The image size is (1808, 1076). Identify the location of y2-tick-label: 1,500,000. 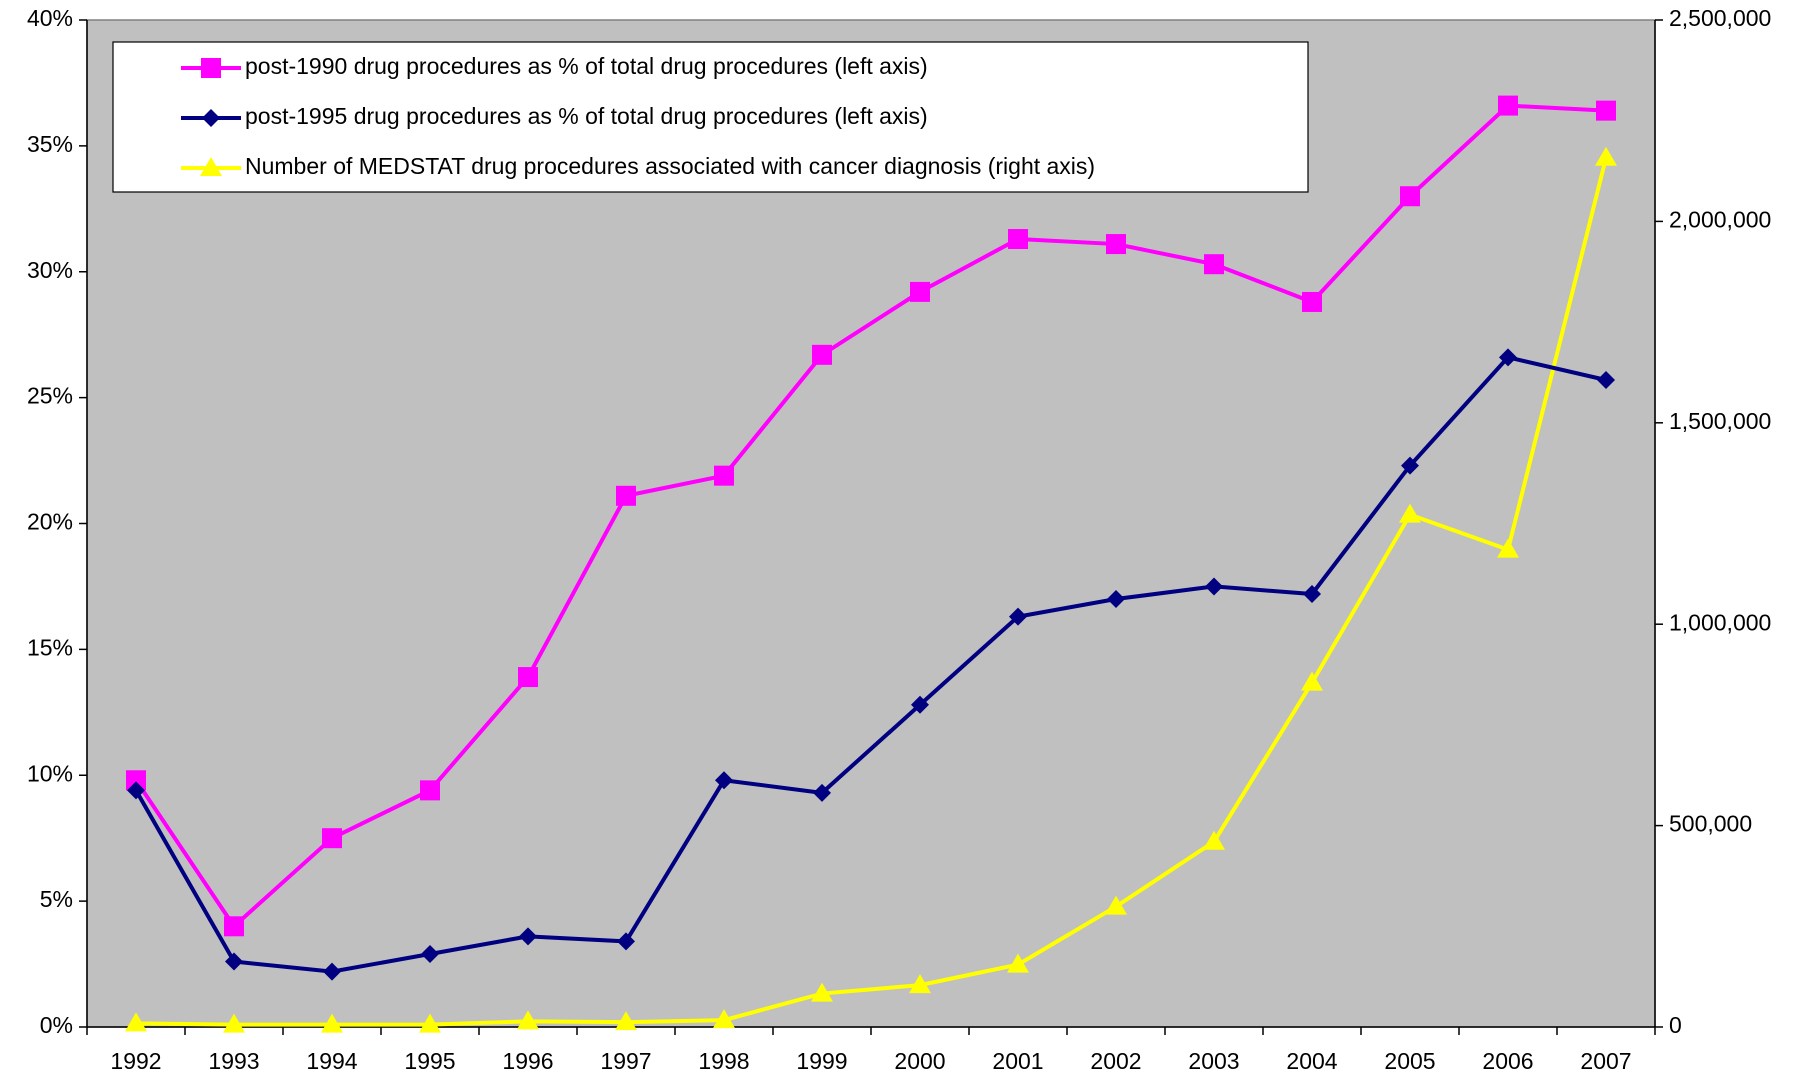
(1720, 421).